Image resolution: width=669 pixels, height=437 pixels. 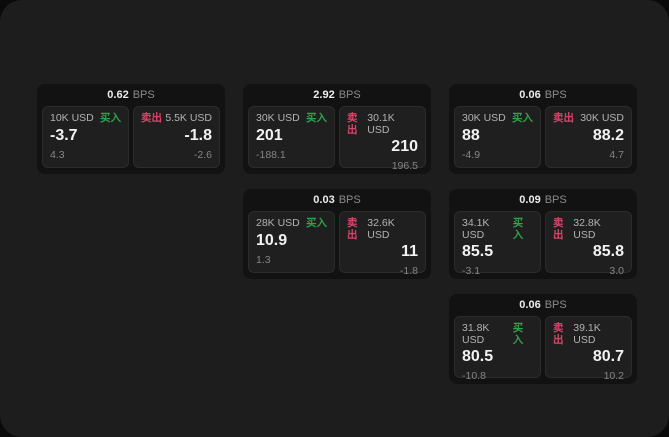 What do you see at coordinates (382, 139) in the screenshot?
I see `sell-panel: 卖出 30.1K USD 210 196.5` at bounding box center [382, 139].